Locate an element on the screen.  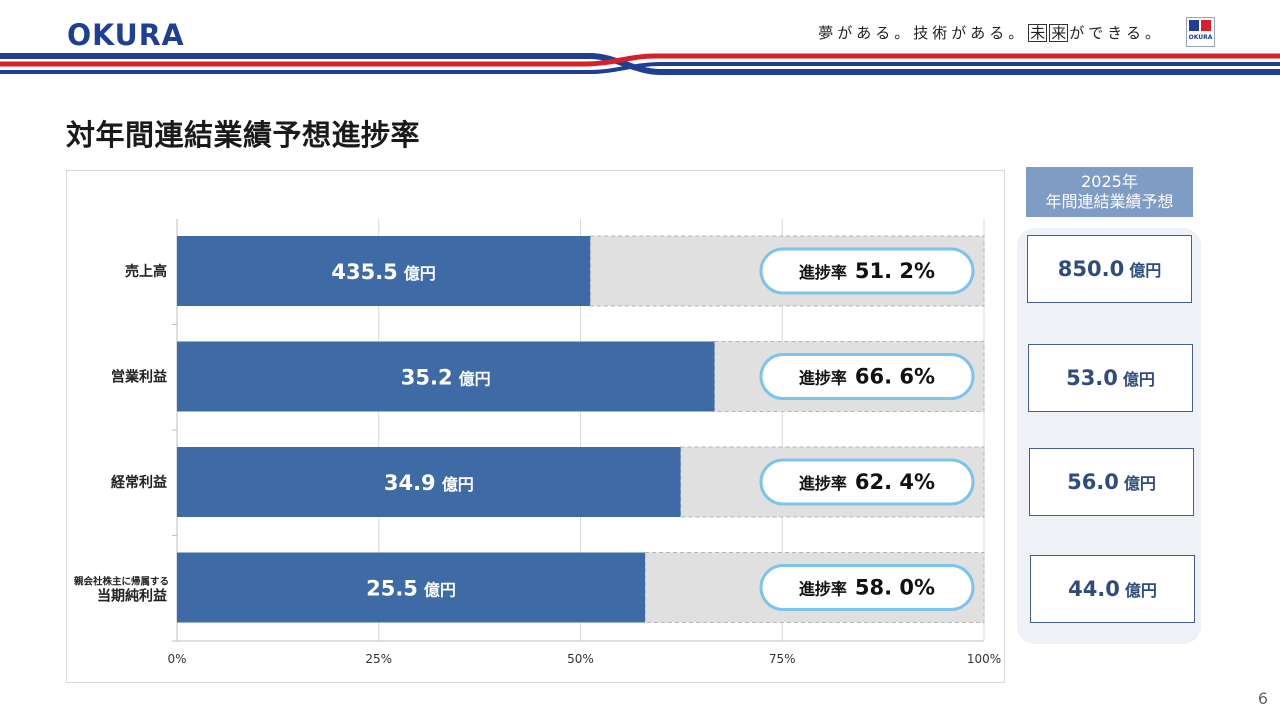
okura-logo: OKURA is located at coordinates (126, 35).